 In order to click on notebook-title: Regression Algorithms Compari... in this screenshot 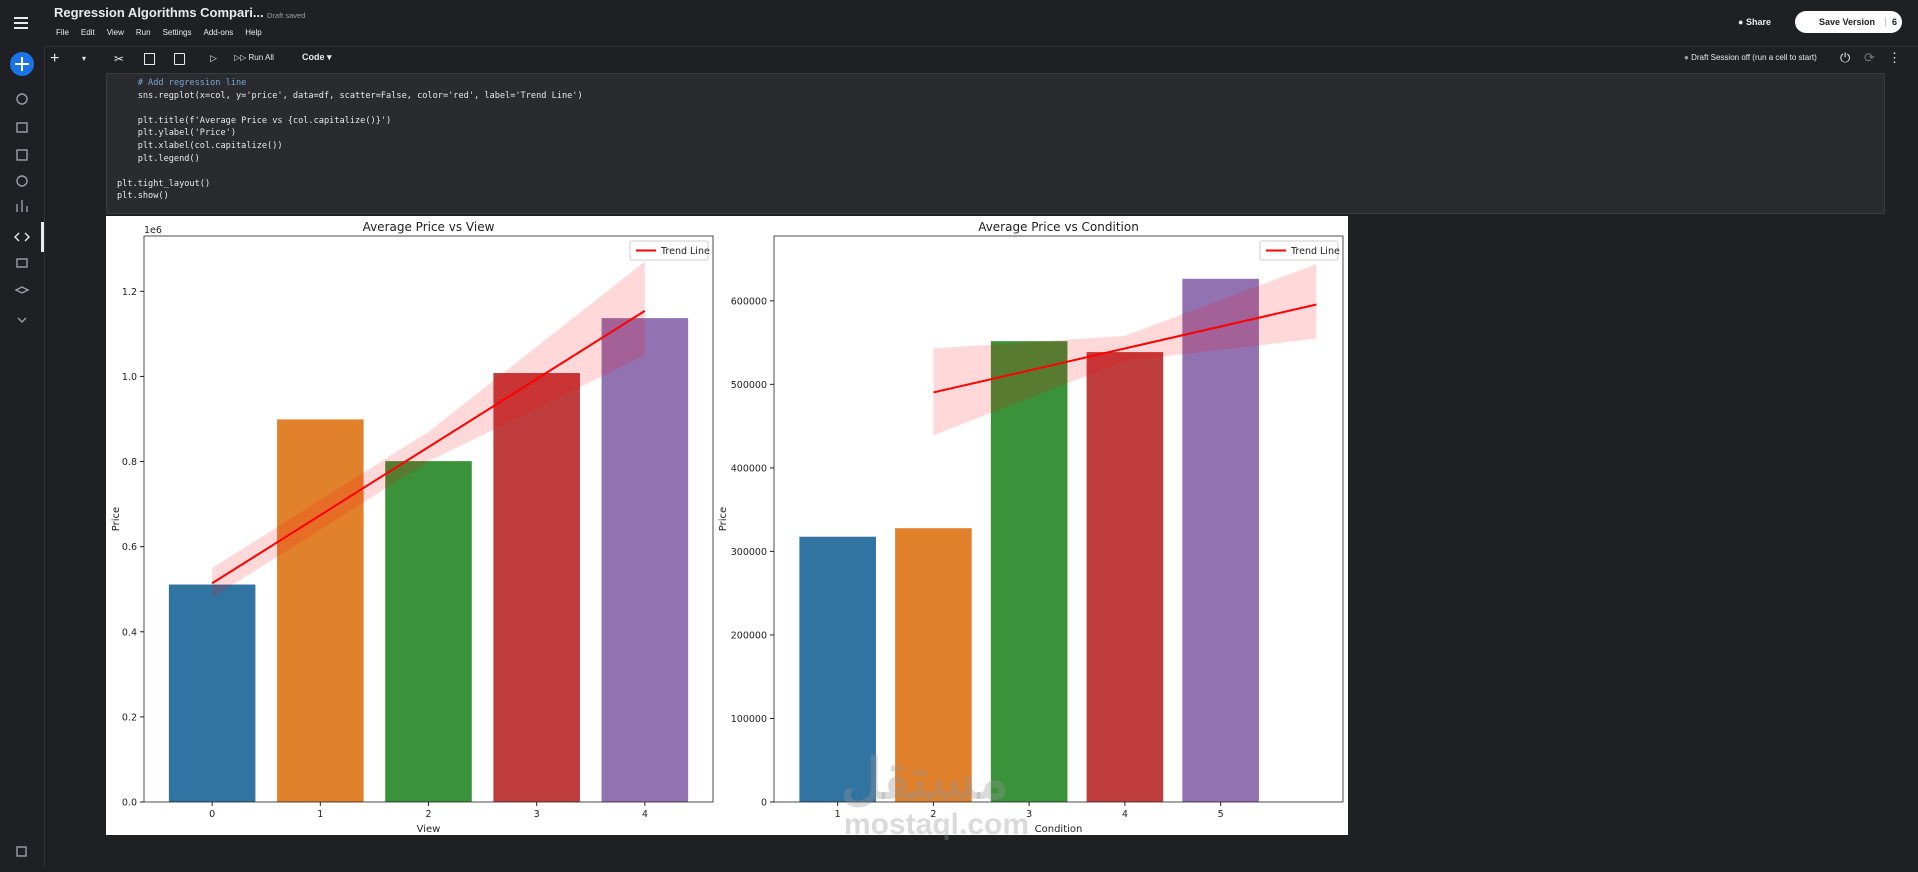, I will do `click(159, 12)`.